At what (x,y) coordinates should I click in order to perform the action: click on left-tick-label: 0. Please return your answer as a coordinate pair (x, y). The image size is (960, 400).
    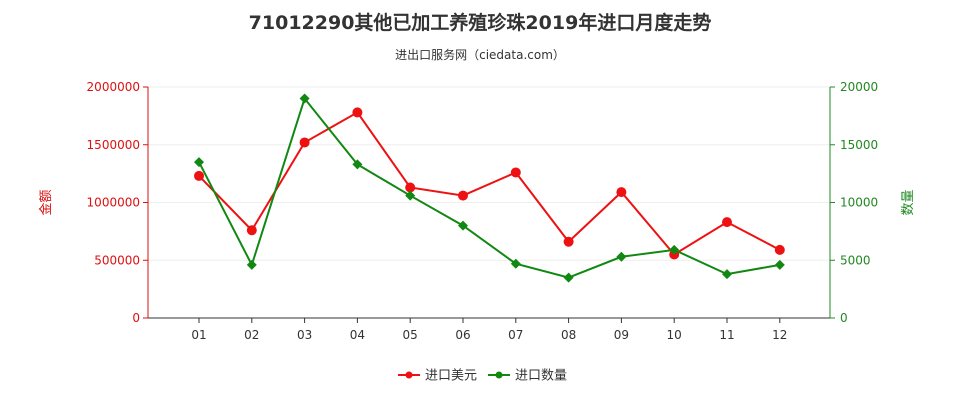
    Looking at the image, I should click on (136, 318).